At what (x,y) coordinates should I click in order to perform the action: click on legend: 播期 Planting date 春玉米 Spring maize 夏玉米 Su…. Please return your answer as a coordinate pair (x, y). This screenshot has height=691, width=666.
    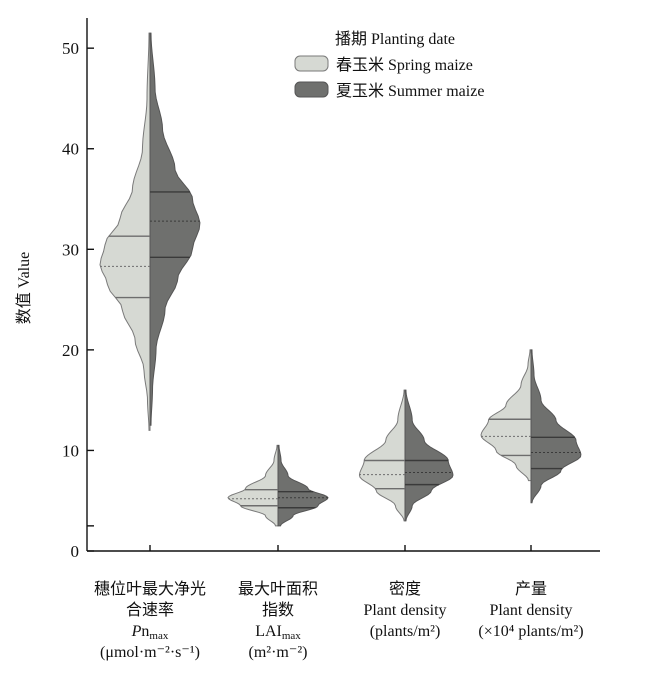
    Looking at the image, I should click on (389, 65).